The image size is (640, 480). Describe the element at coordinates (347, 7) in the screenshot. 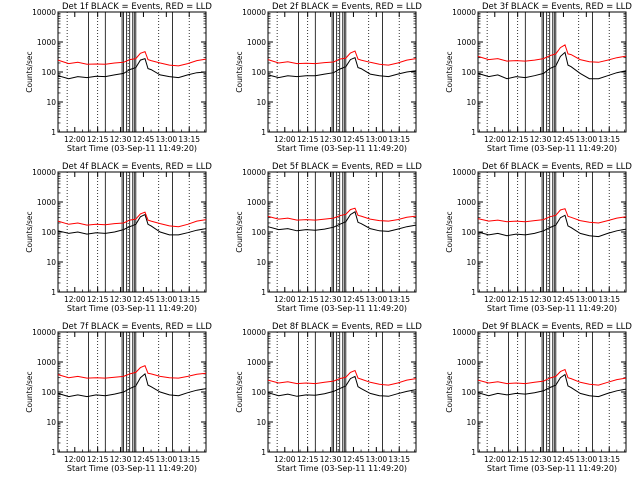

I see `chart-title: Det 2f BLACK = Events, RED = LLD` at that location.